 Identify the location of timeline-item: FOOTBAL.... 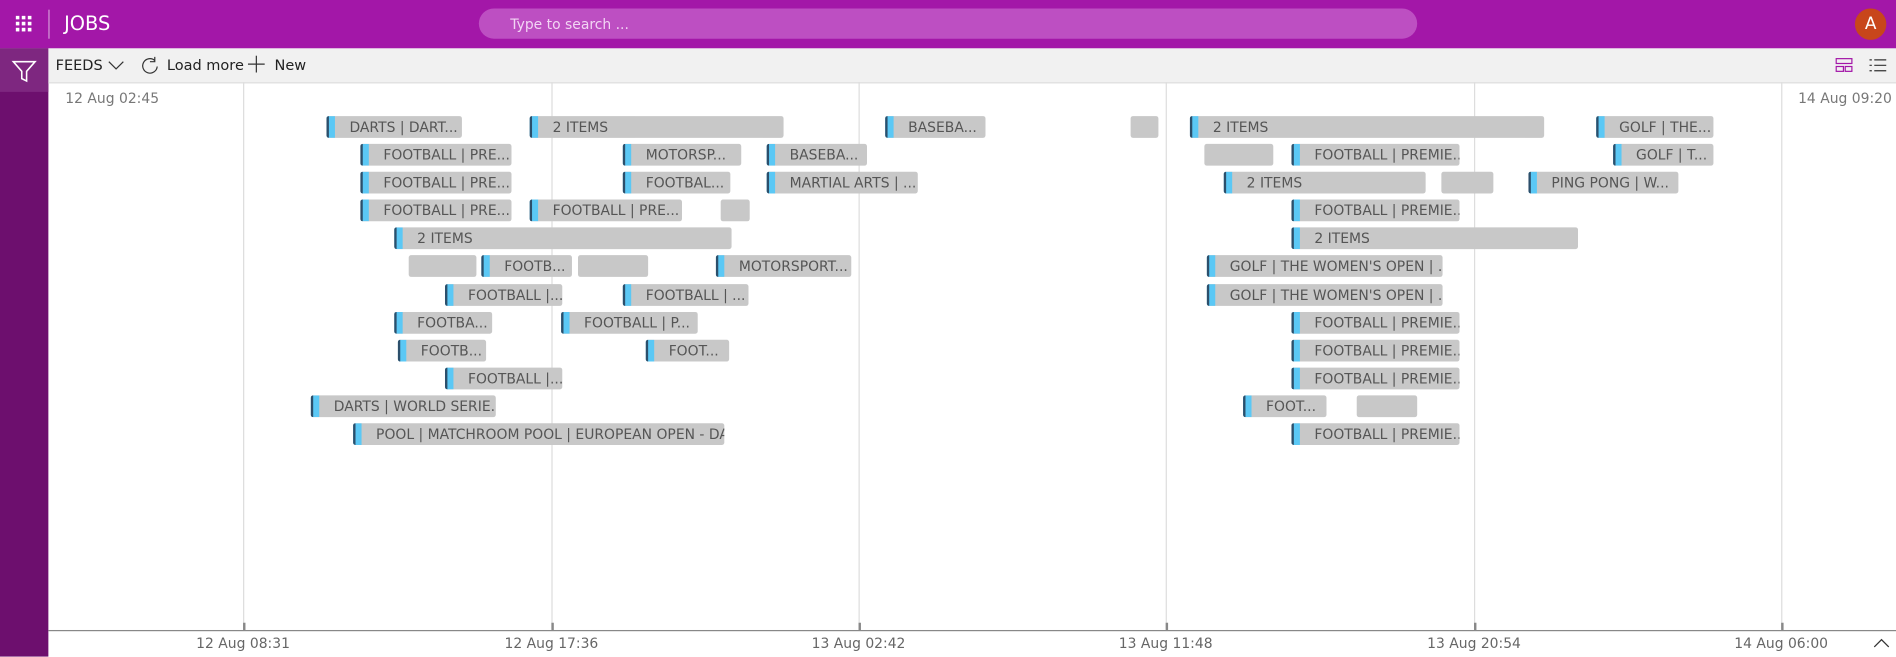
(676, 182).